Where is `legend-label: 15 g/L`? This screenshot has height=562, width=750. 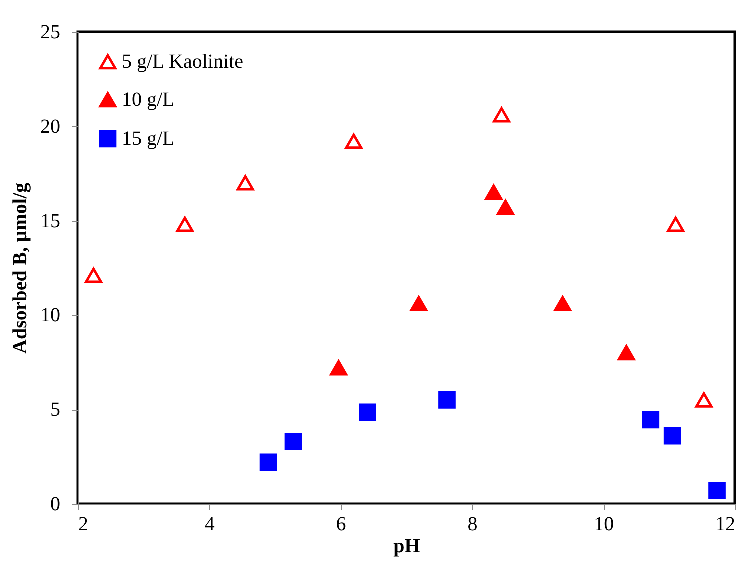
legend-label: 15 g/L is located at coordinates (148, 139).